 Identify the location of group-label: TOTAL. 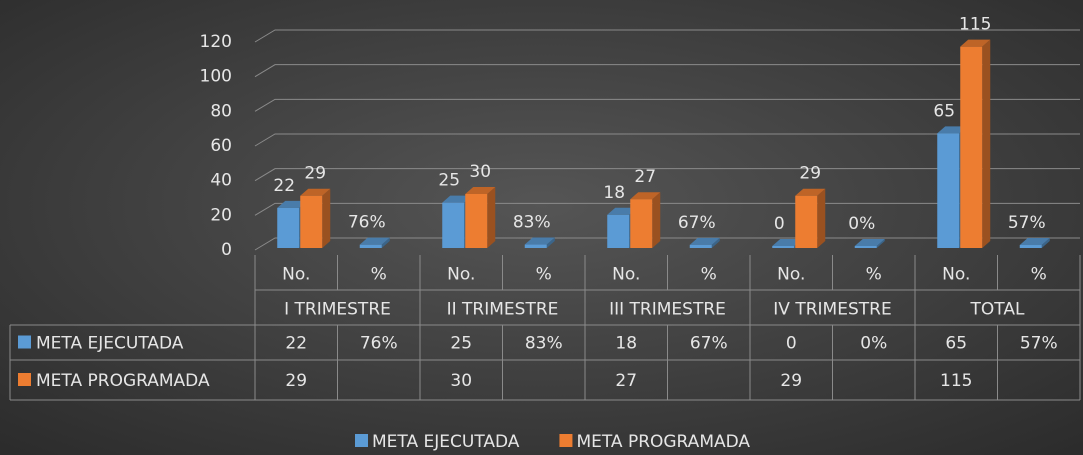
(997, 310).